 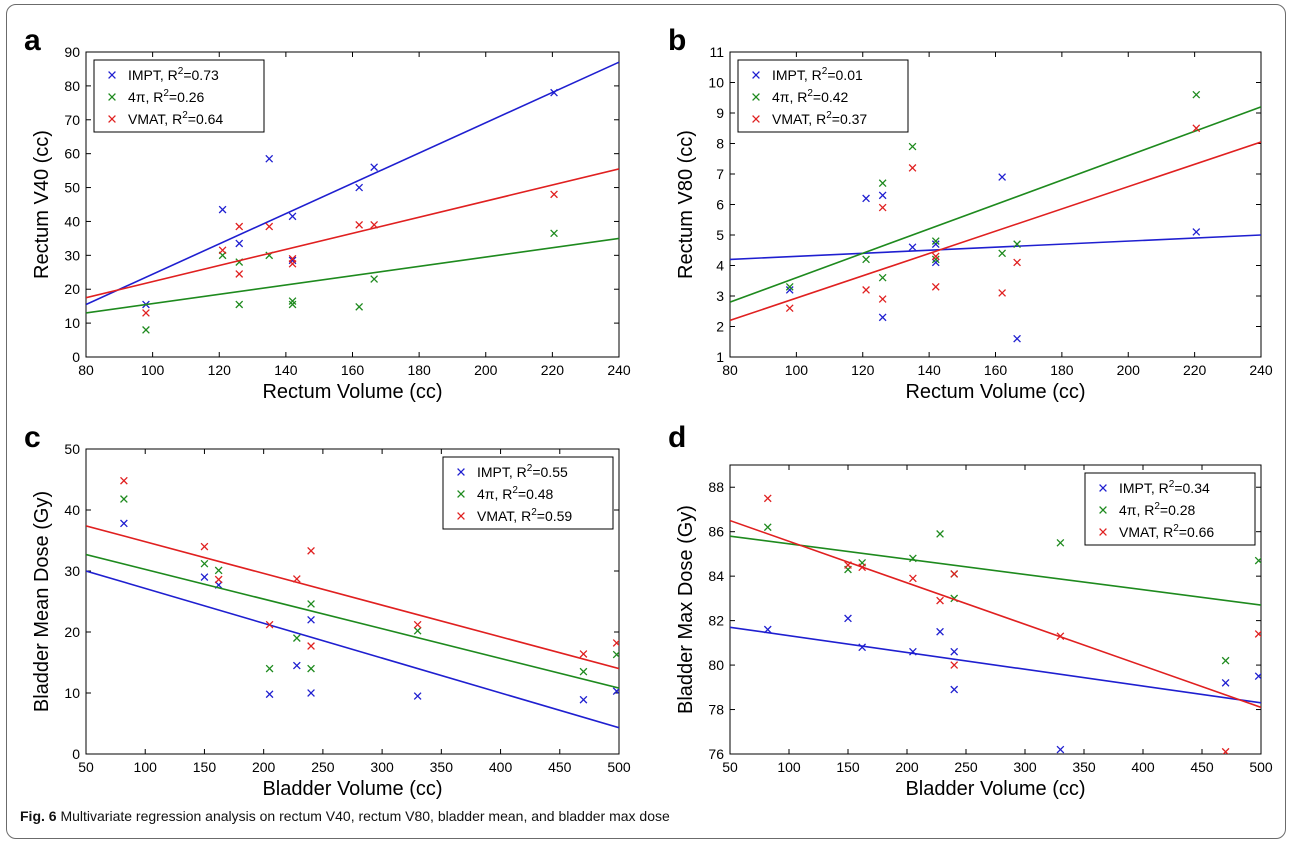 I want to click on x-tick-label: 300, so click(x=382, y=767).